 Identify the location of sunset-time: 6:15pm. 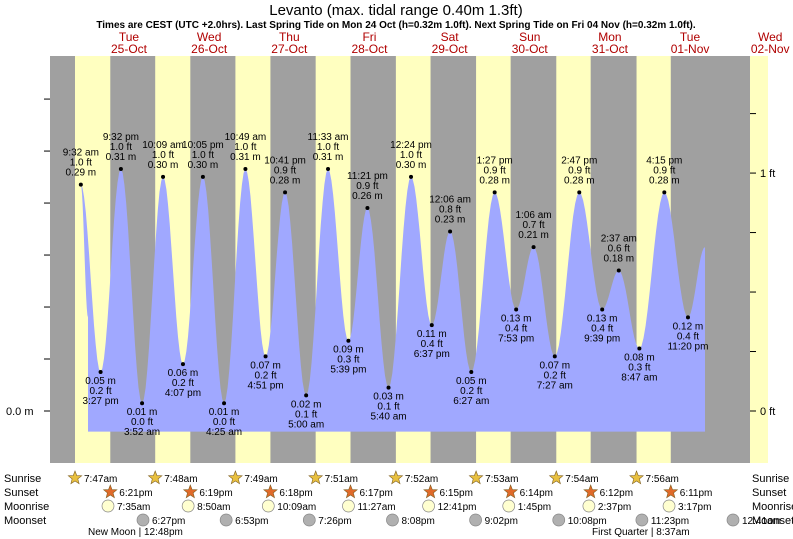
(456, 493).